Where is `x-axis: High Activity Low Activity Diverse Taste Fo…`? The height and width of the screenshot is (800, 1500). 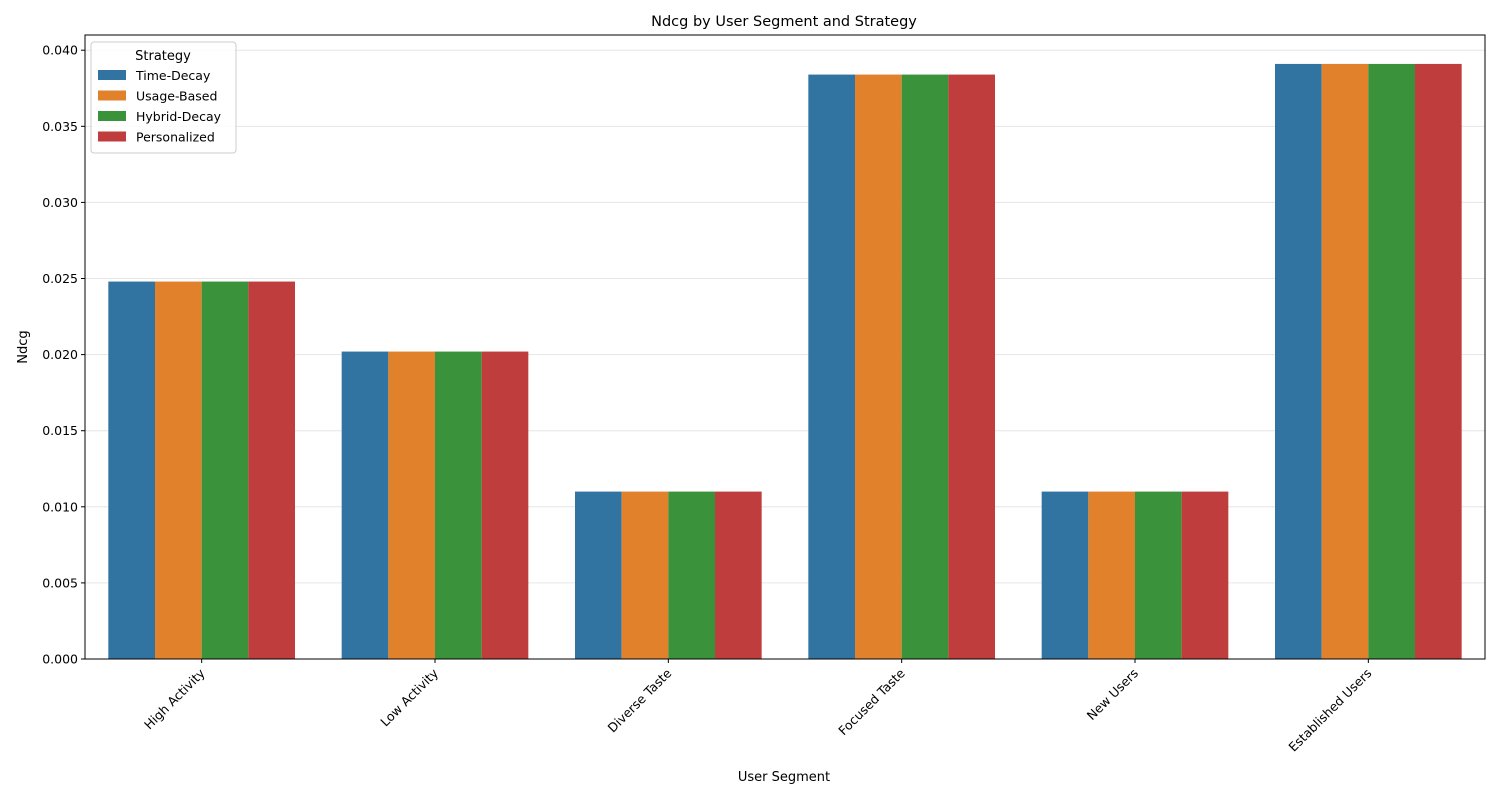 x-axis: High Activity Low Activity Diverse Taste Fo… is located at coordinates (757, 707).